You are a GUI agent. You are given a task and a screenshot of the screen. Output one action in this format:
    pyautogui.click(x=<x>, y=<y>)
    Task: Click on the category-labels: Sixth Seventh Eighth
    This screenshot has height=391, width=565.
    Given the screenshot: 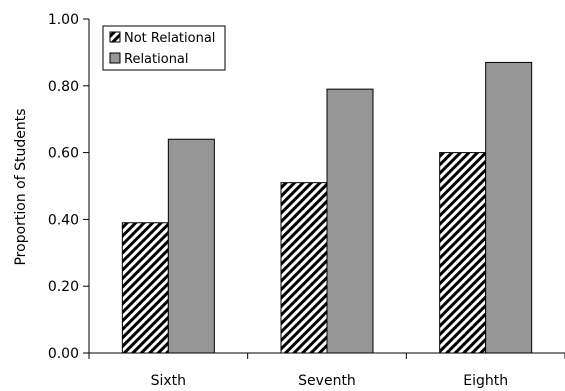 What is the action you would take?
    pyautogui.click(x=329, y=381)
    